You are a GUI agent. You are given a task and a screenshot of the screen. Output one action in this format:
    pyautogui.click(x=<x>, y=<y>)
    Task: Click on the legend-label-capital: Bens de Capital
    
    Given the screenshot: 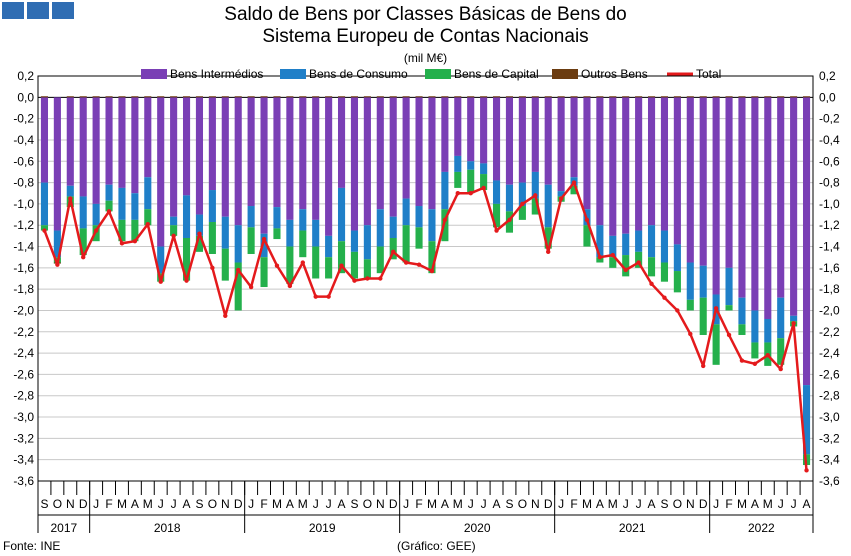 What is the action you would take?
    pyautogui.click(x=496, y=74)
    